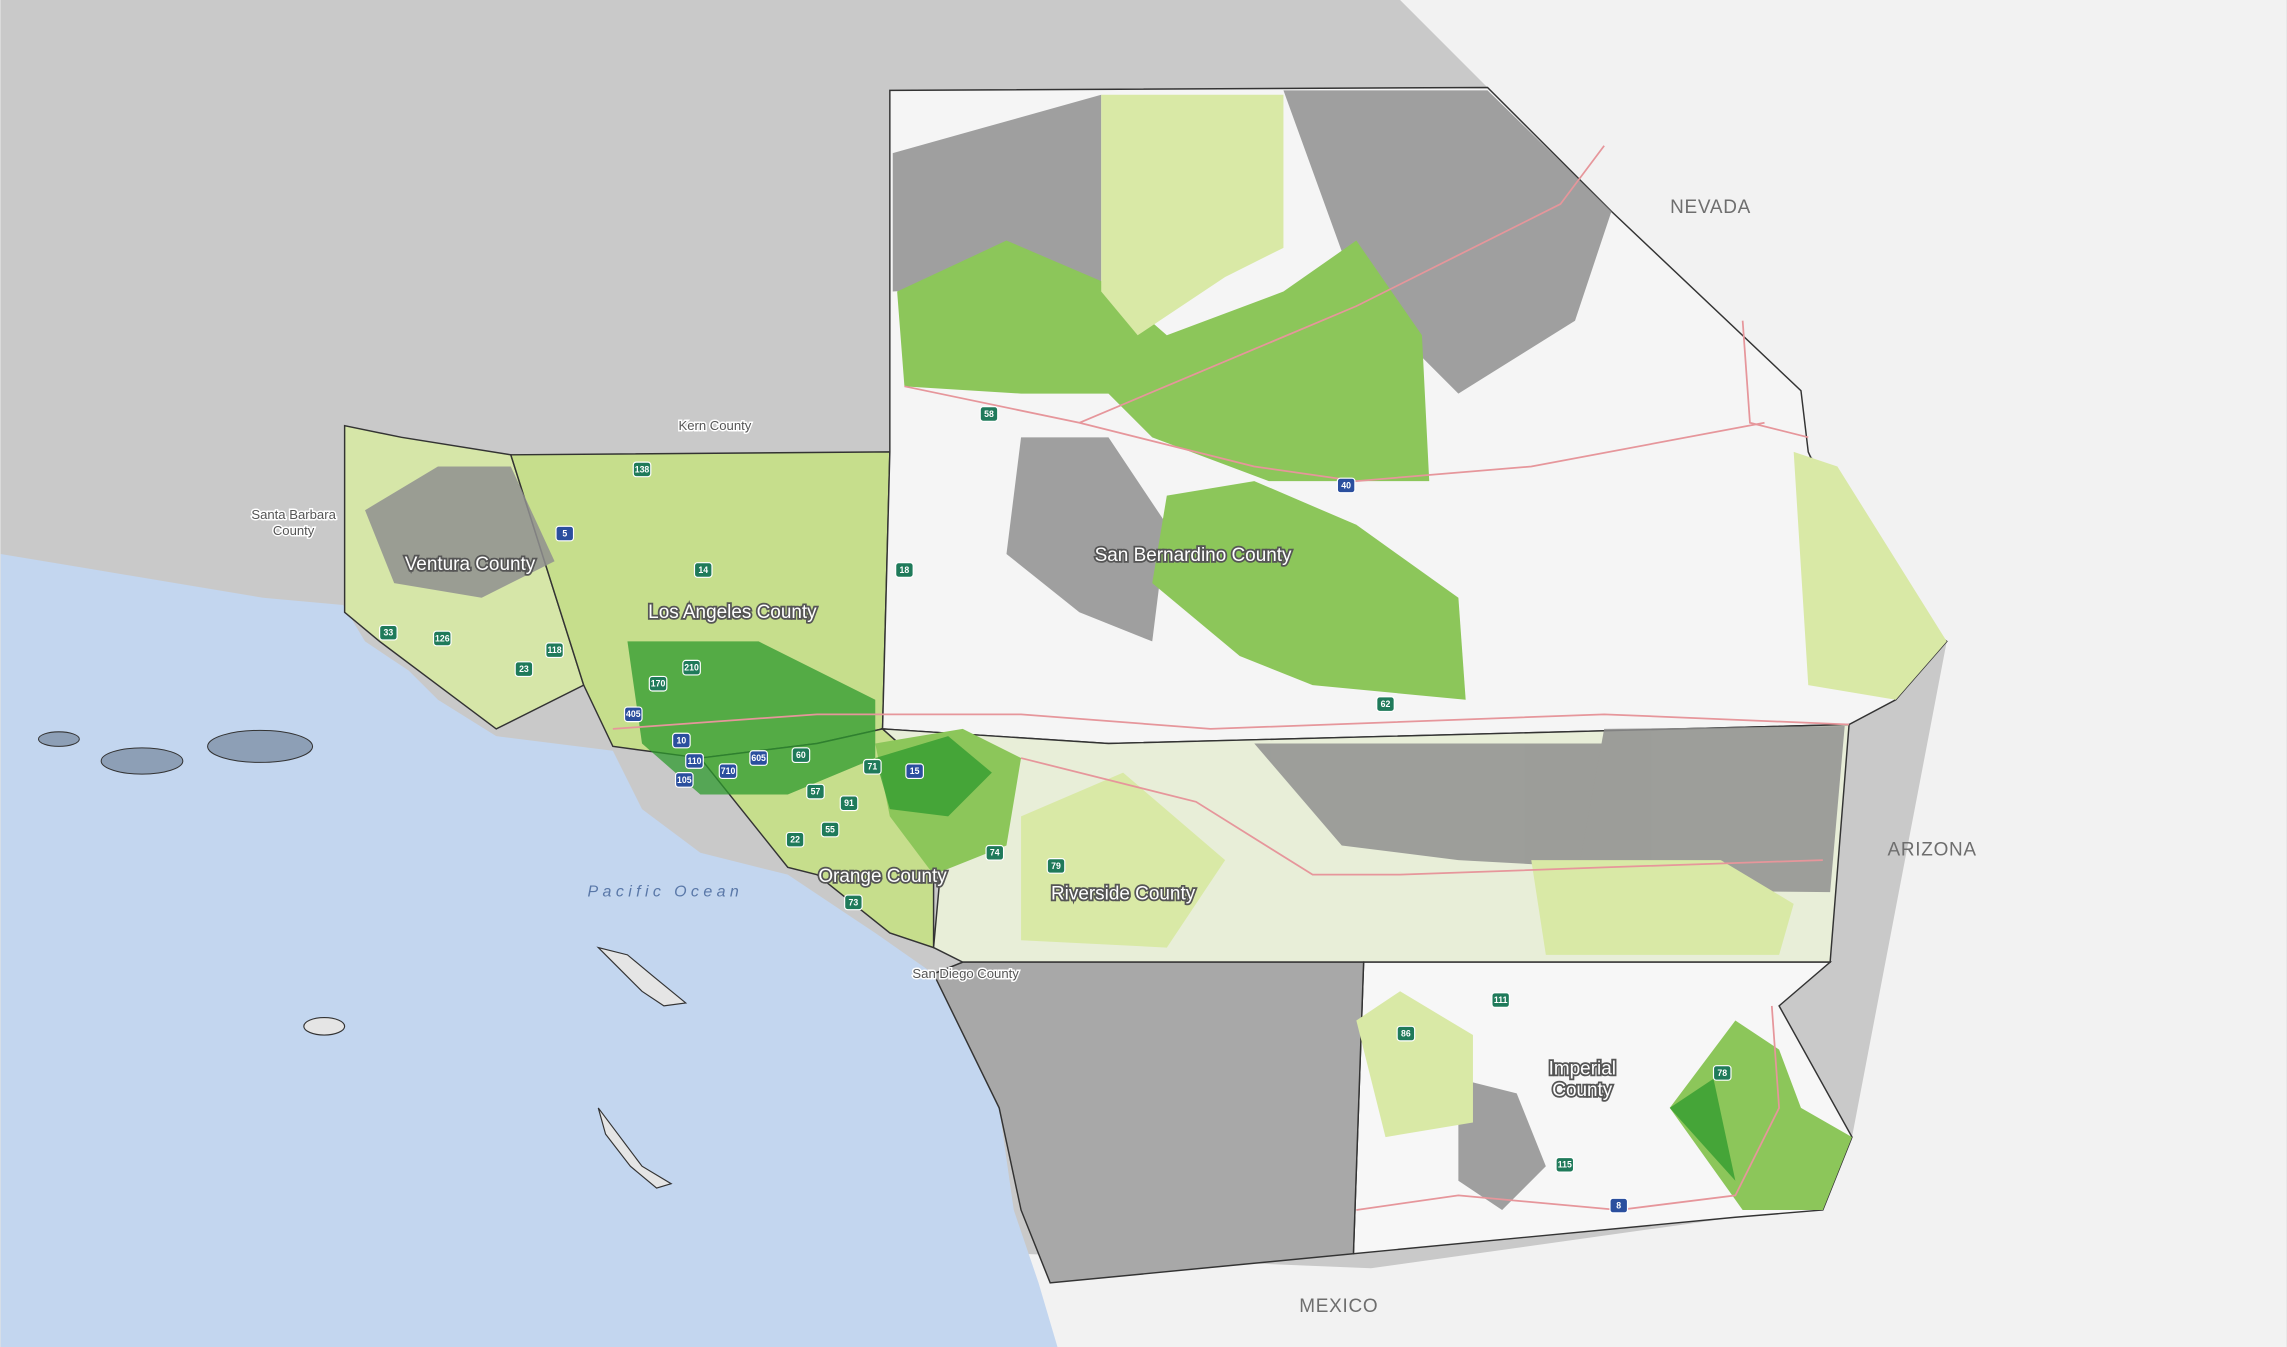  I want to click on county-label: San Diego County, so click(965, 973).